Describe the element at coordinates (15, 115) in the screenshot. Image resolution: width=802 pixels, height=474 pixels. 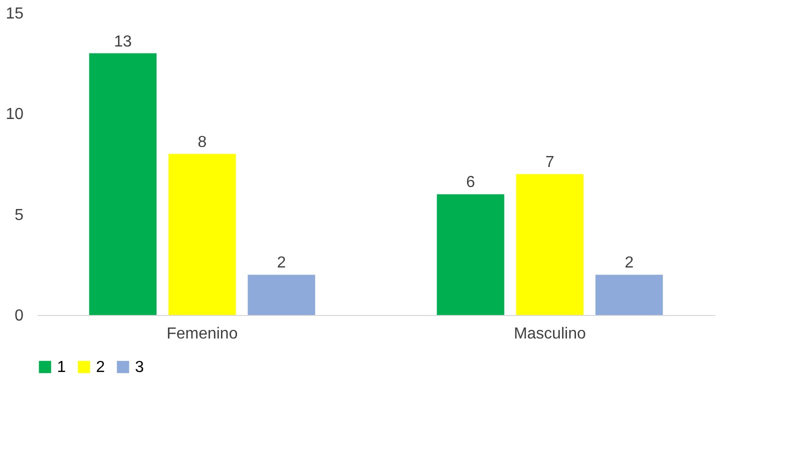
I see `y-tick-label: 10` at that location.